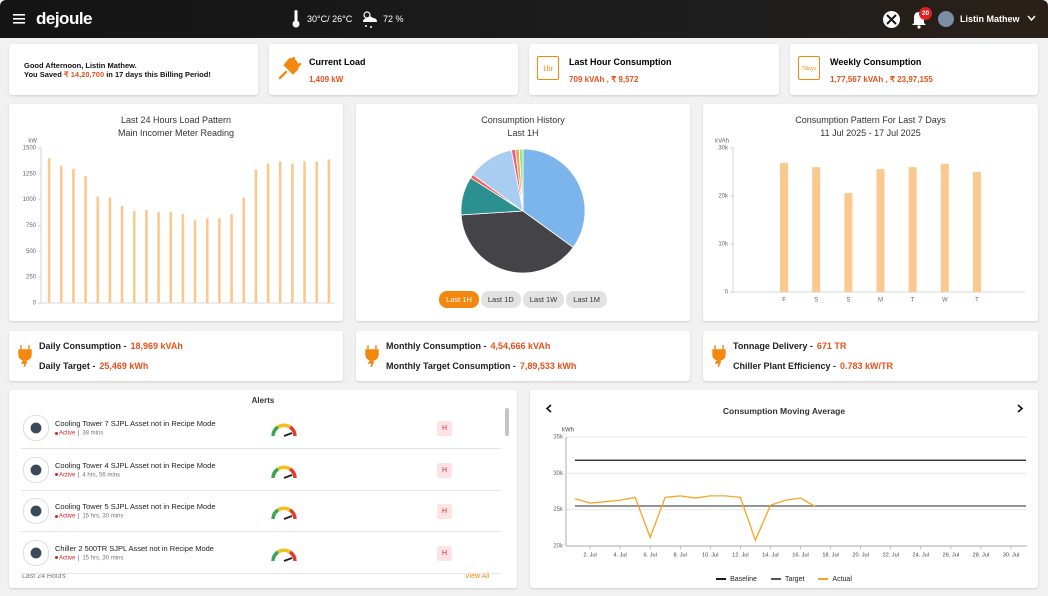 Image resolution: width=1048 pixels, height=596 pixels. I want to click on kpi-value: 709 kVAh , ₹ 9,572, so click(604, 79).